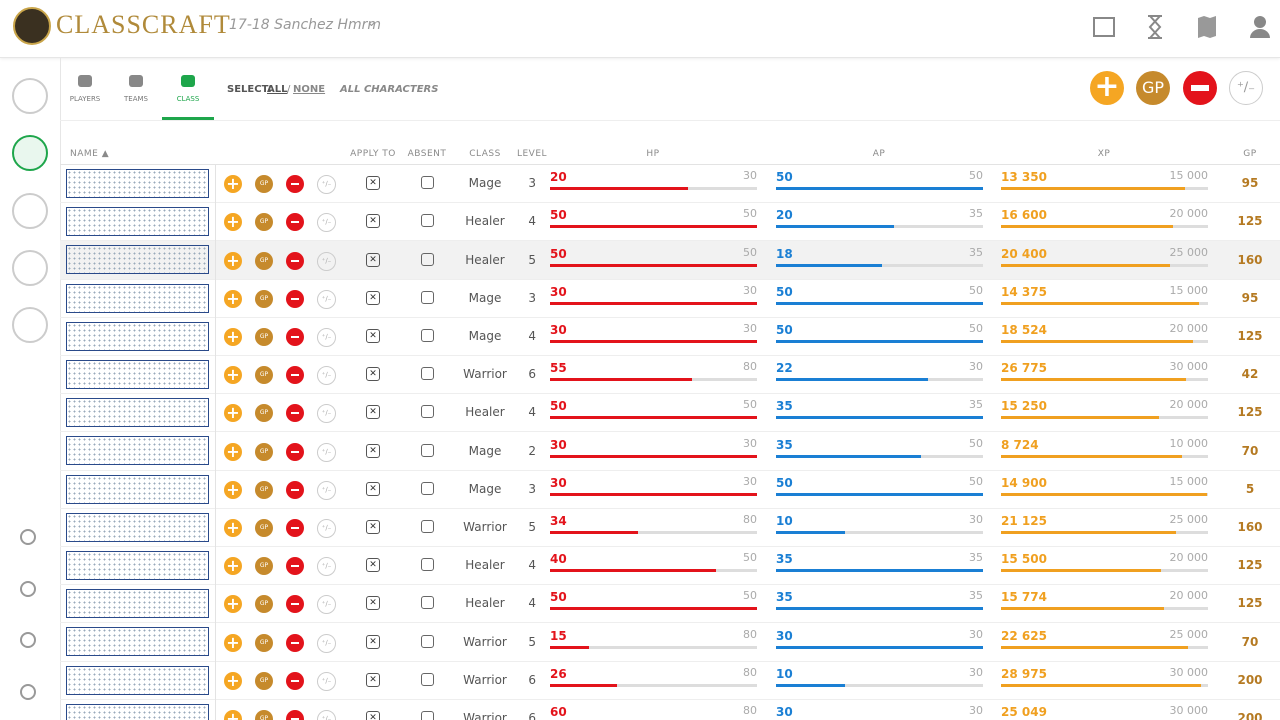  Describe the element at coordinates (1107, 88) in the screenshot. I see `add-points-button: +` at that location.